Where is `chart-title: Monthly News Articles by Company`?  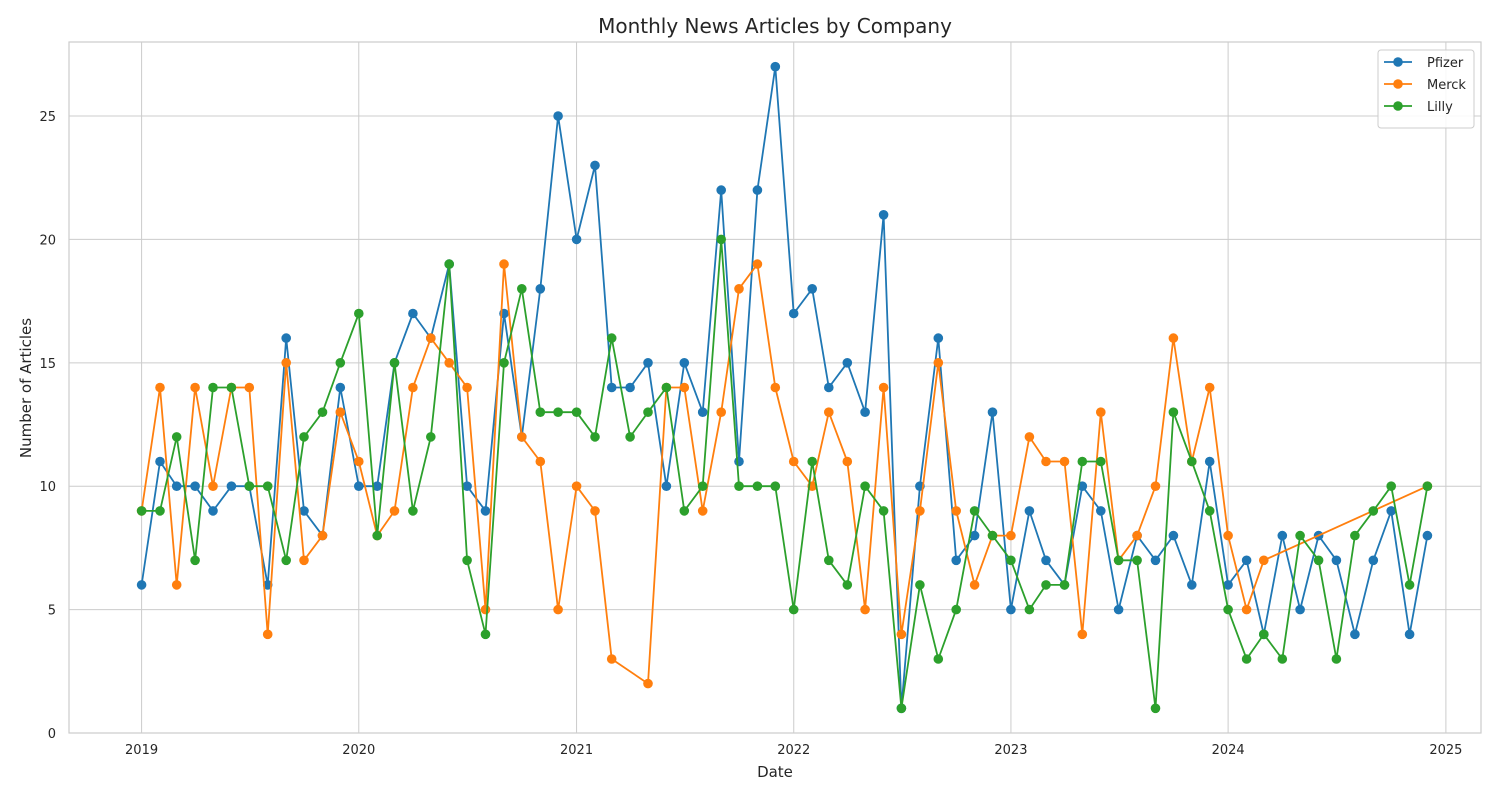 chart-title: Monthly News Articles by Company is located at coordinates (775, 26).